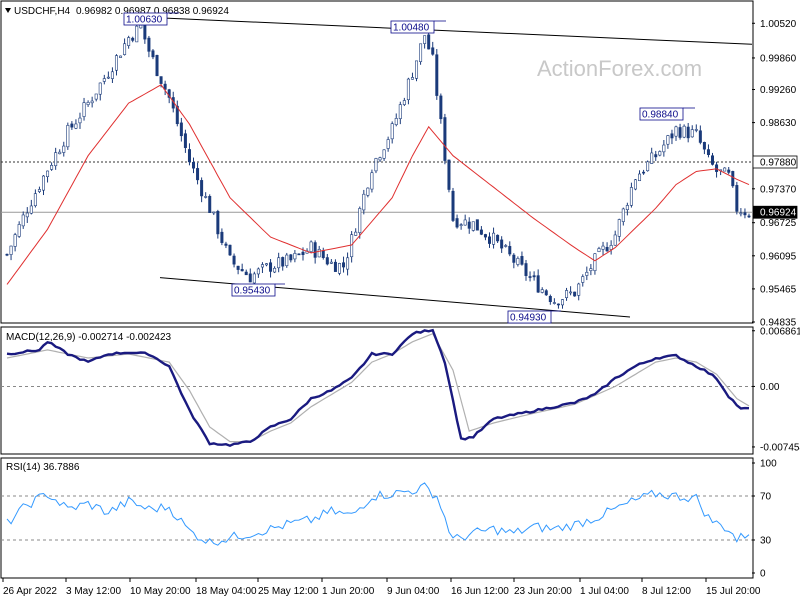  Describe the element at coordinates (93, 591) in the screenshot. I see `time-axis-tick-label: 3 May 12:00` at that location.